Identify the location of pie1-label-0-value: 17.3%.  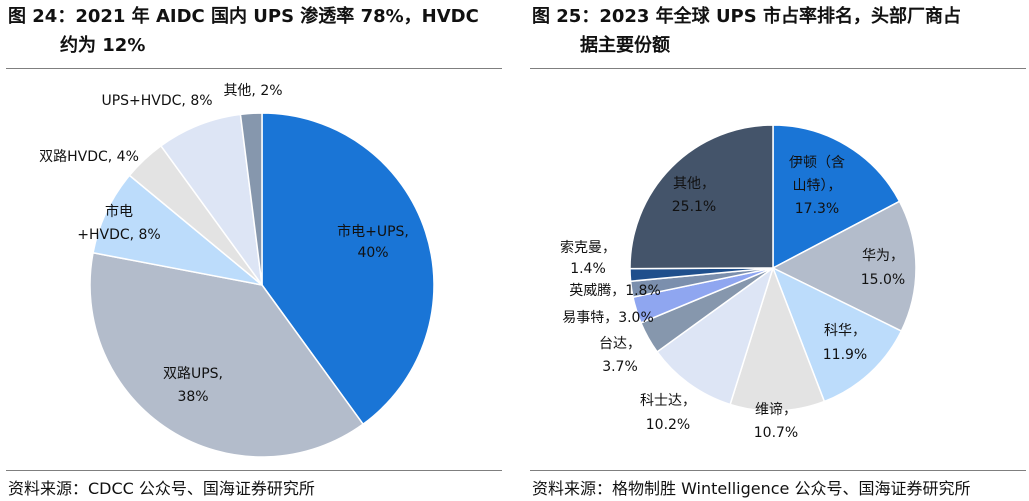
(817, 209).